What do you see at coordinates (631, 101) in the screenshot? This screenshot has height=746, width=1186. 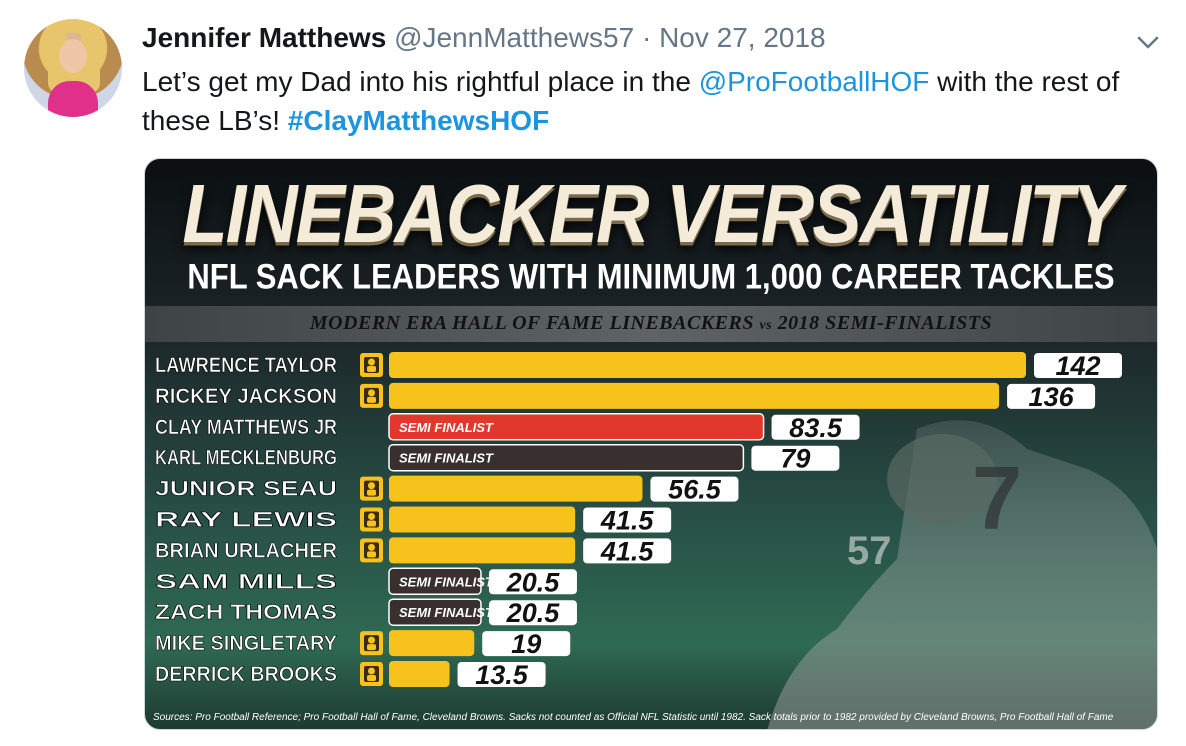 I see `tweet-text-part2: with the rest of these LB’s!` at bounding box center [631, 101].